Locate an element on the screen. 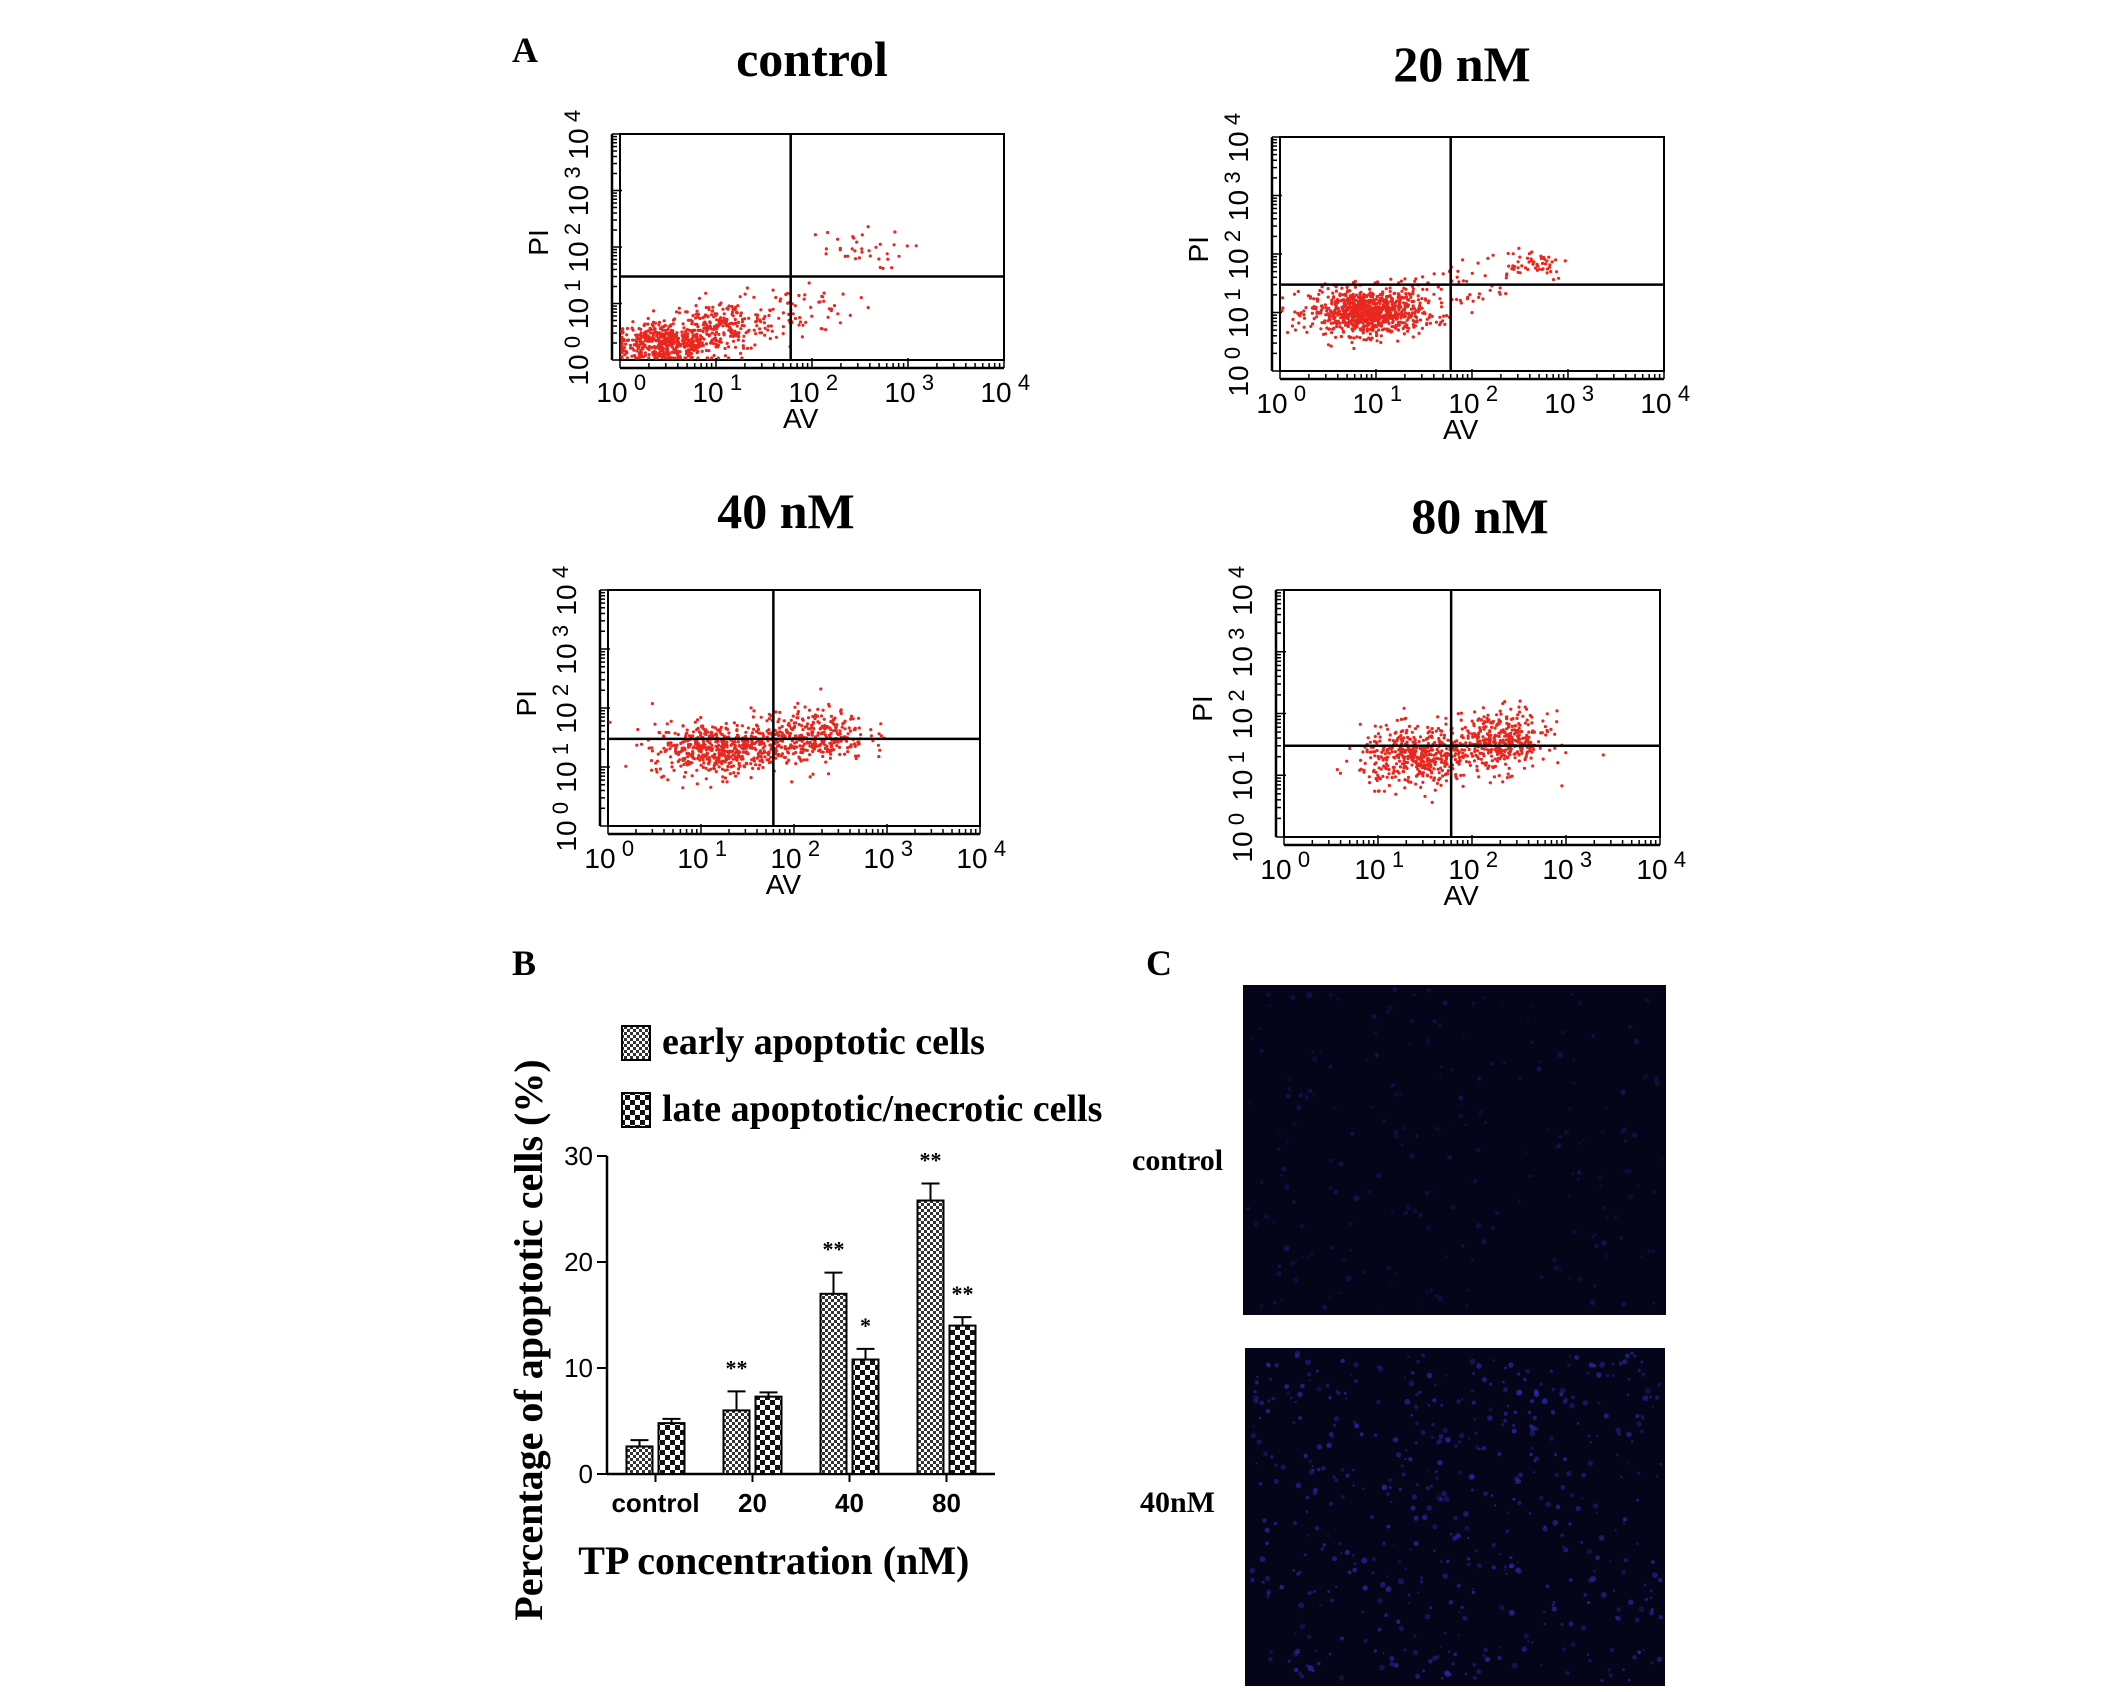 The width and height of the screenshot is (2126, 1692). panel-c-letter: C is located at coordinates (1159, 963).